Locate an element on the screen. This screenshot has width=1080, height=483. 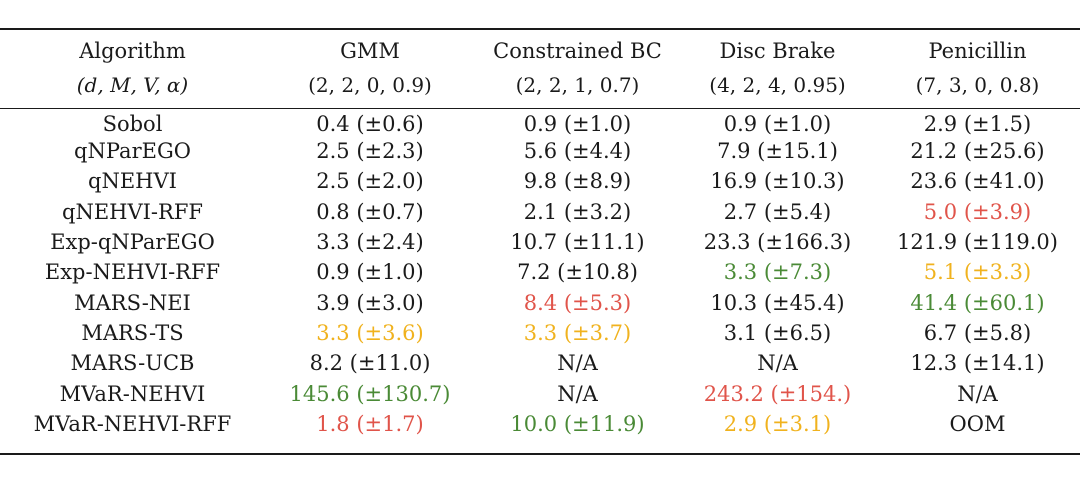
algorithm-name: MARS-NEI is located at coordinates (132, 302).